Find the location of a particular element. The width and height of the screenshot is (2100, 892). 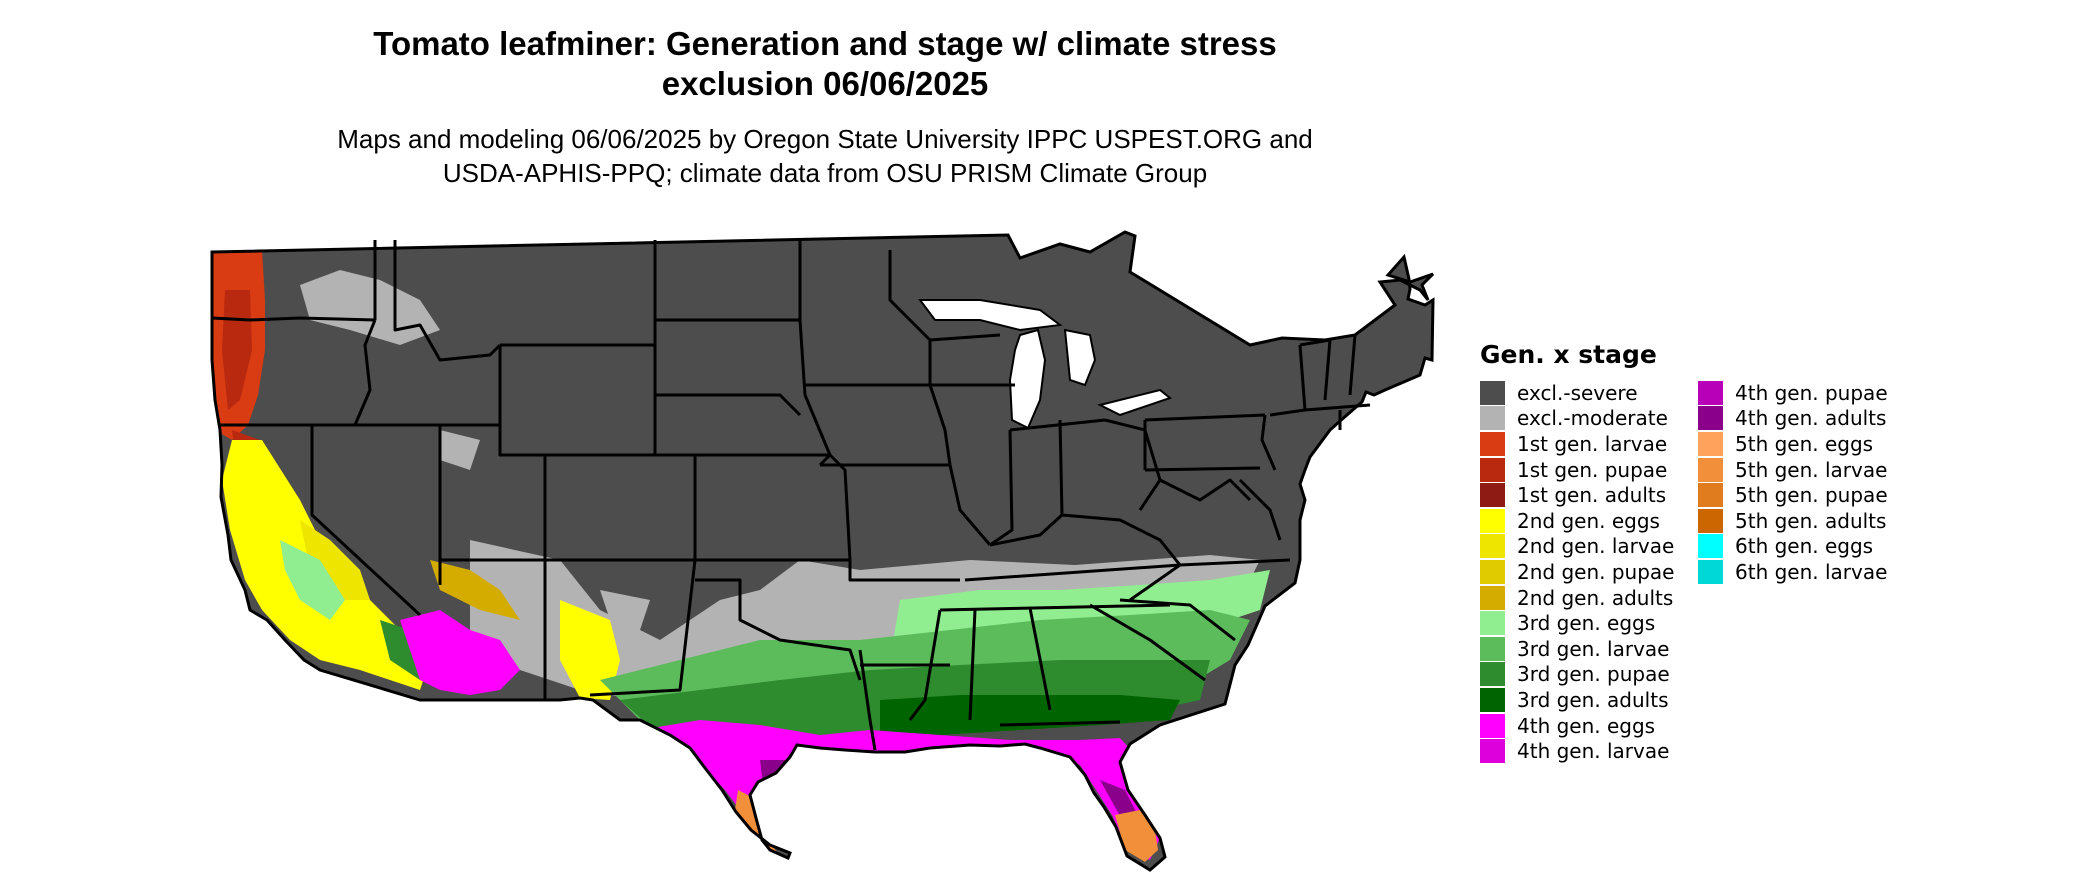

lake-erie is located at coordinates (1135, 402).